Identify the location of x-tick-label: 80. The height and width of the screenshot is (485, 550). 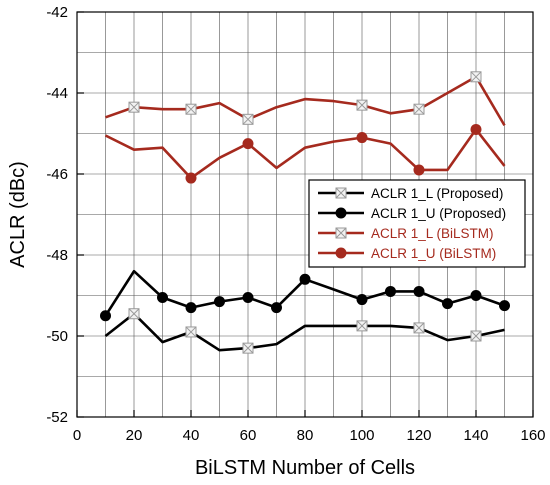
(305, 435).